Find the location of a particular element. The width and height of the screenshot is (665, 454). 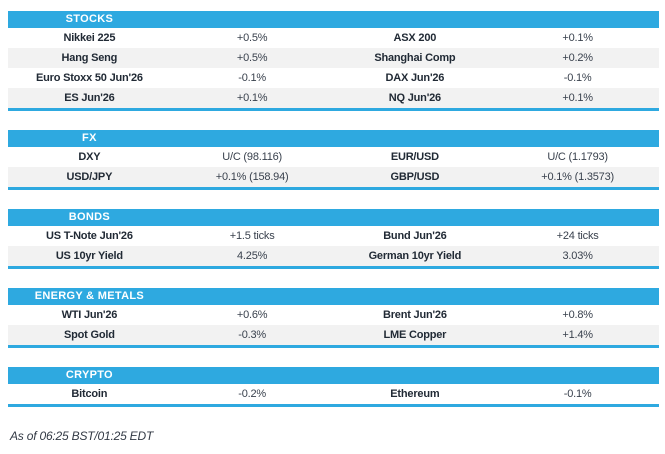

instrument-label: Brent Jun'26 is located at coordinates (414, 315).